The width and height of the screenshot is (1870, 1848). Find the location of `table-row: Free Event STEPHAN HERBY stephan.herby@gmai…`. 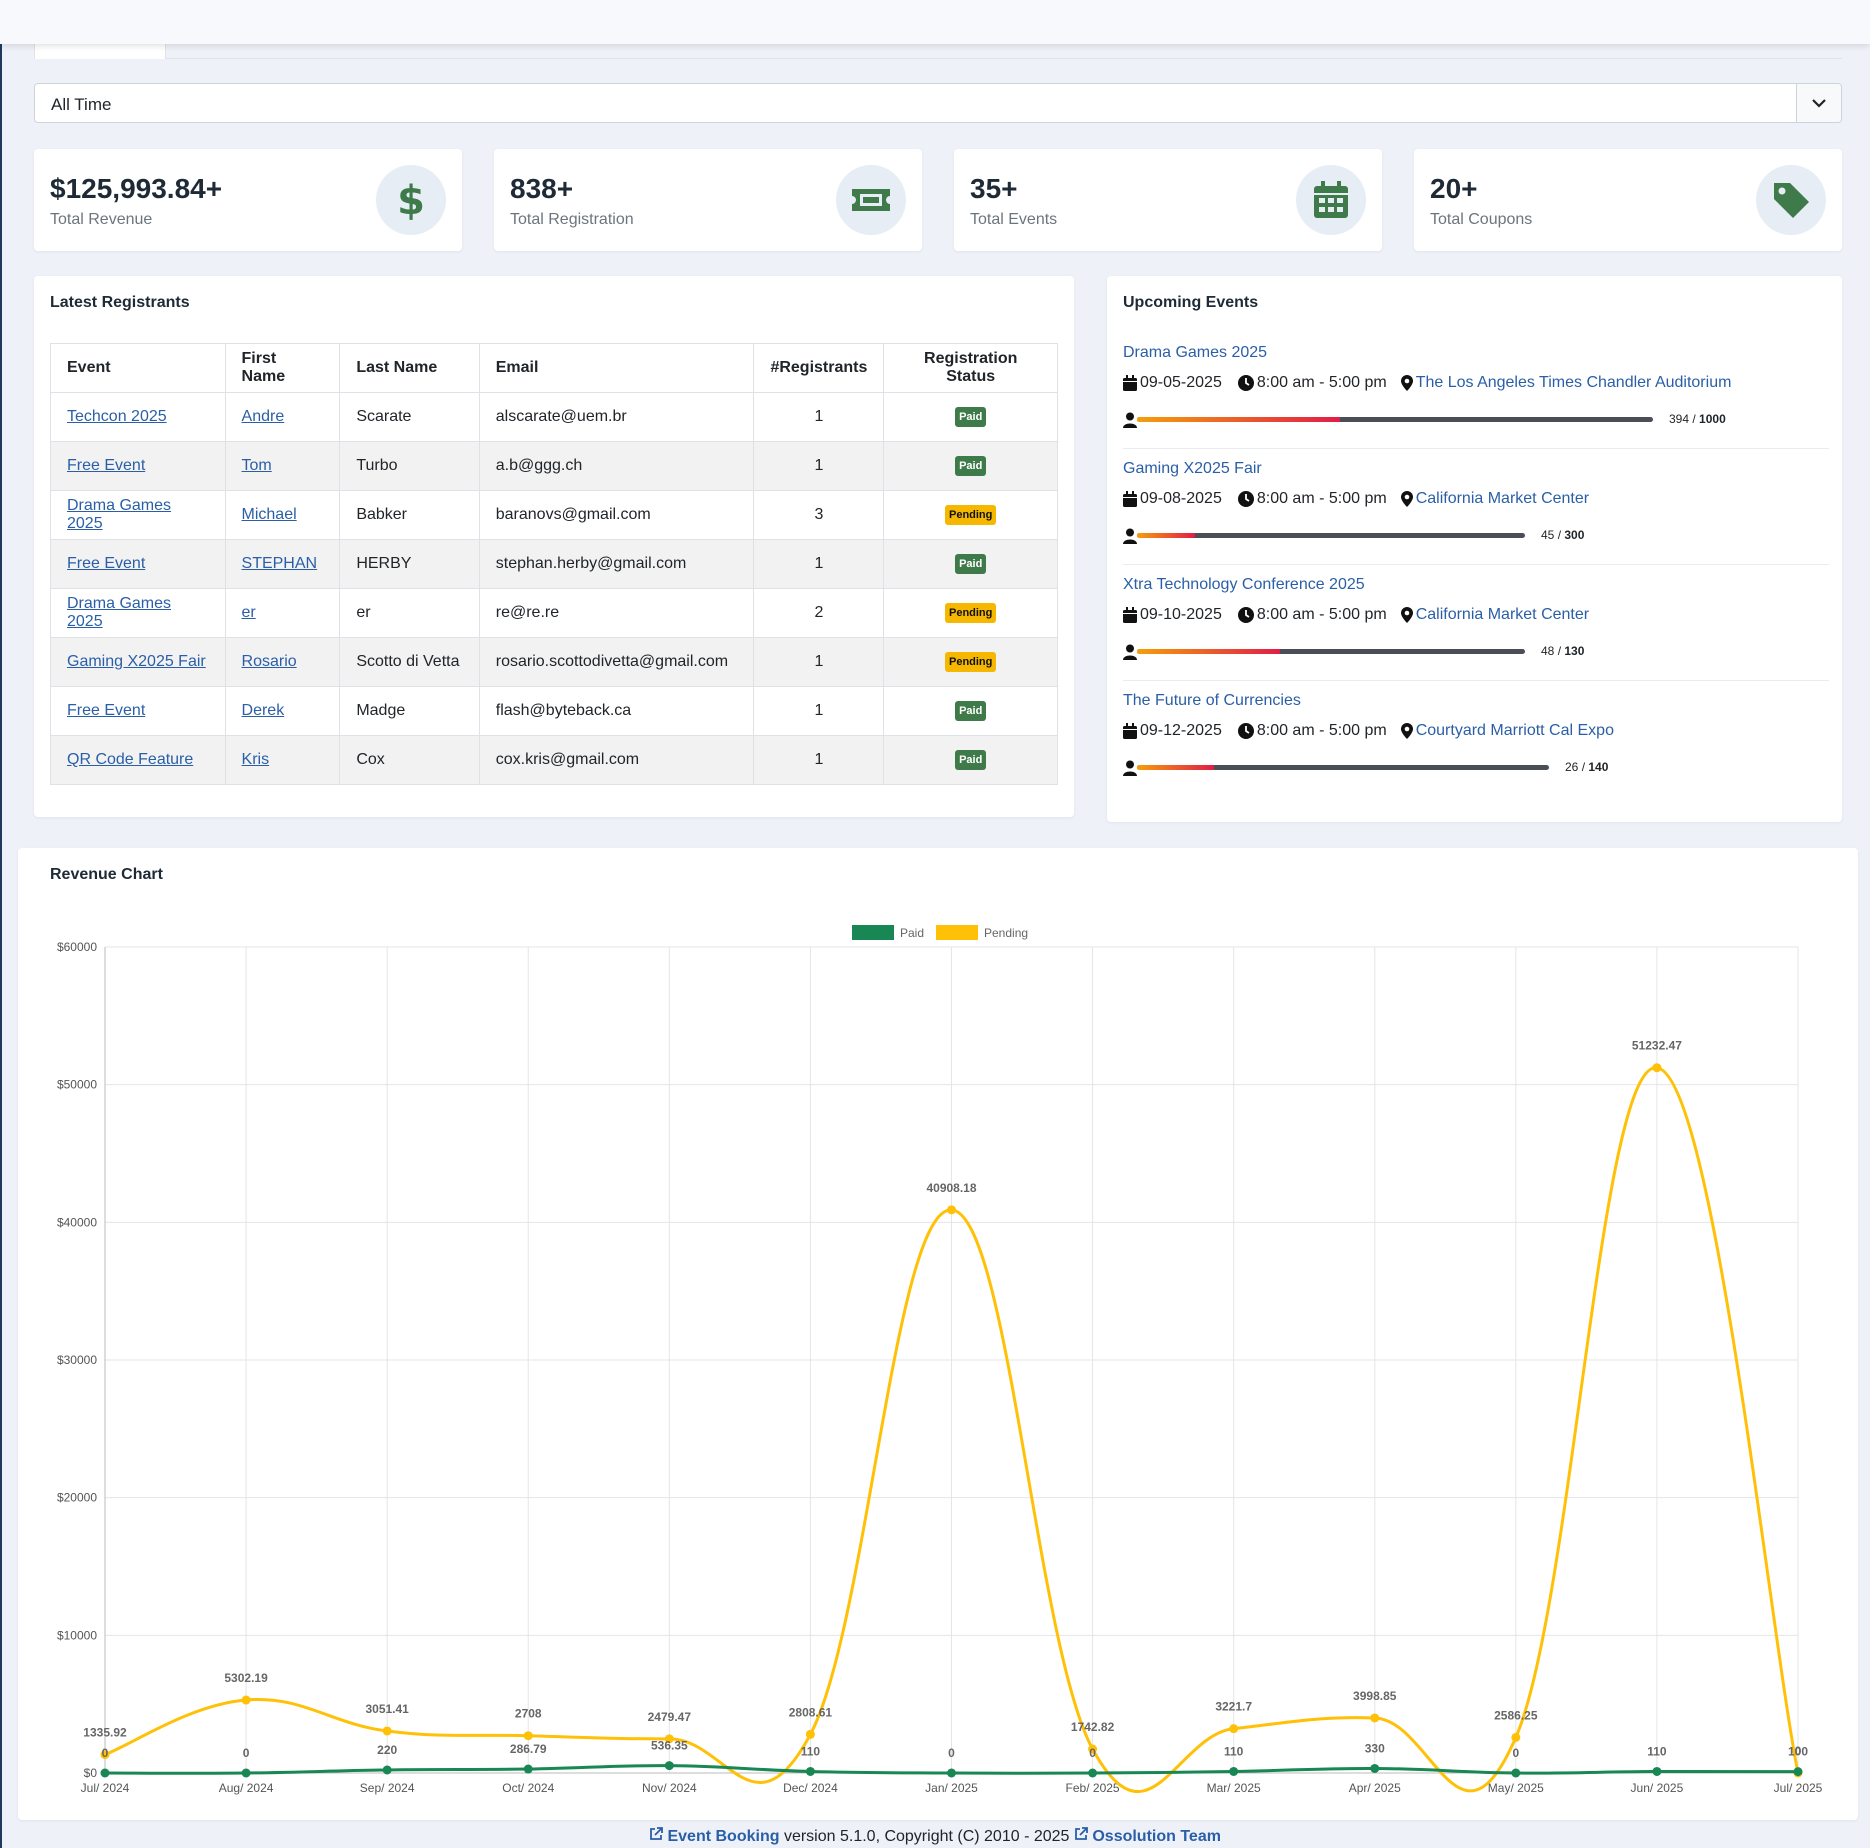

table-row: Free Event STEPHAN HERBY stephan.herby@gmai… is located at coordinates (554, 564).